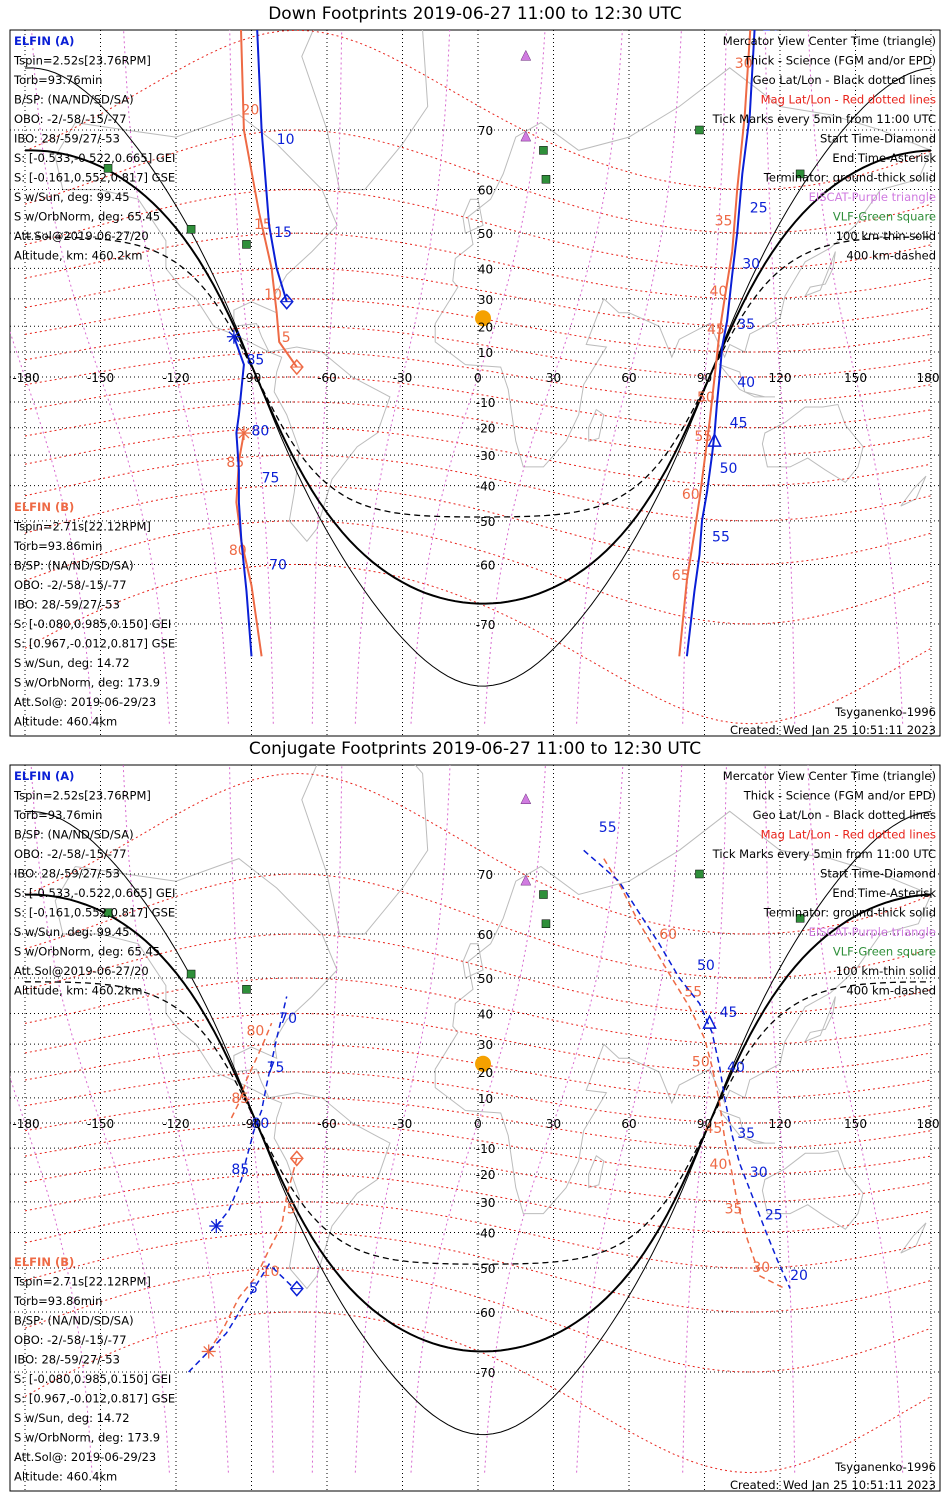 Image resolution: width=950 pixels, height=1500 pixels. Describe the element at coordinates (771, 31) in the screenshot. I see `elfin-a-tick-label: 20` at that location.